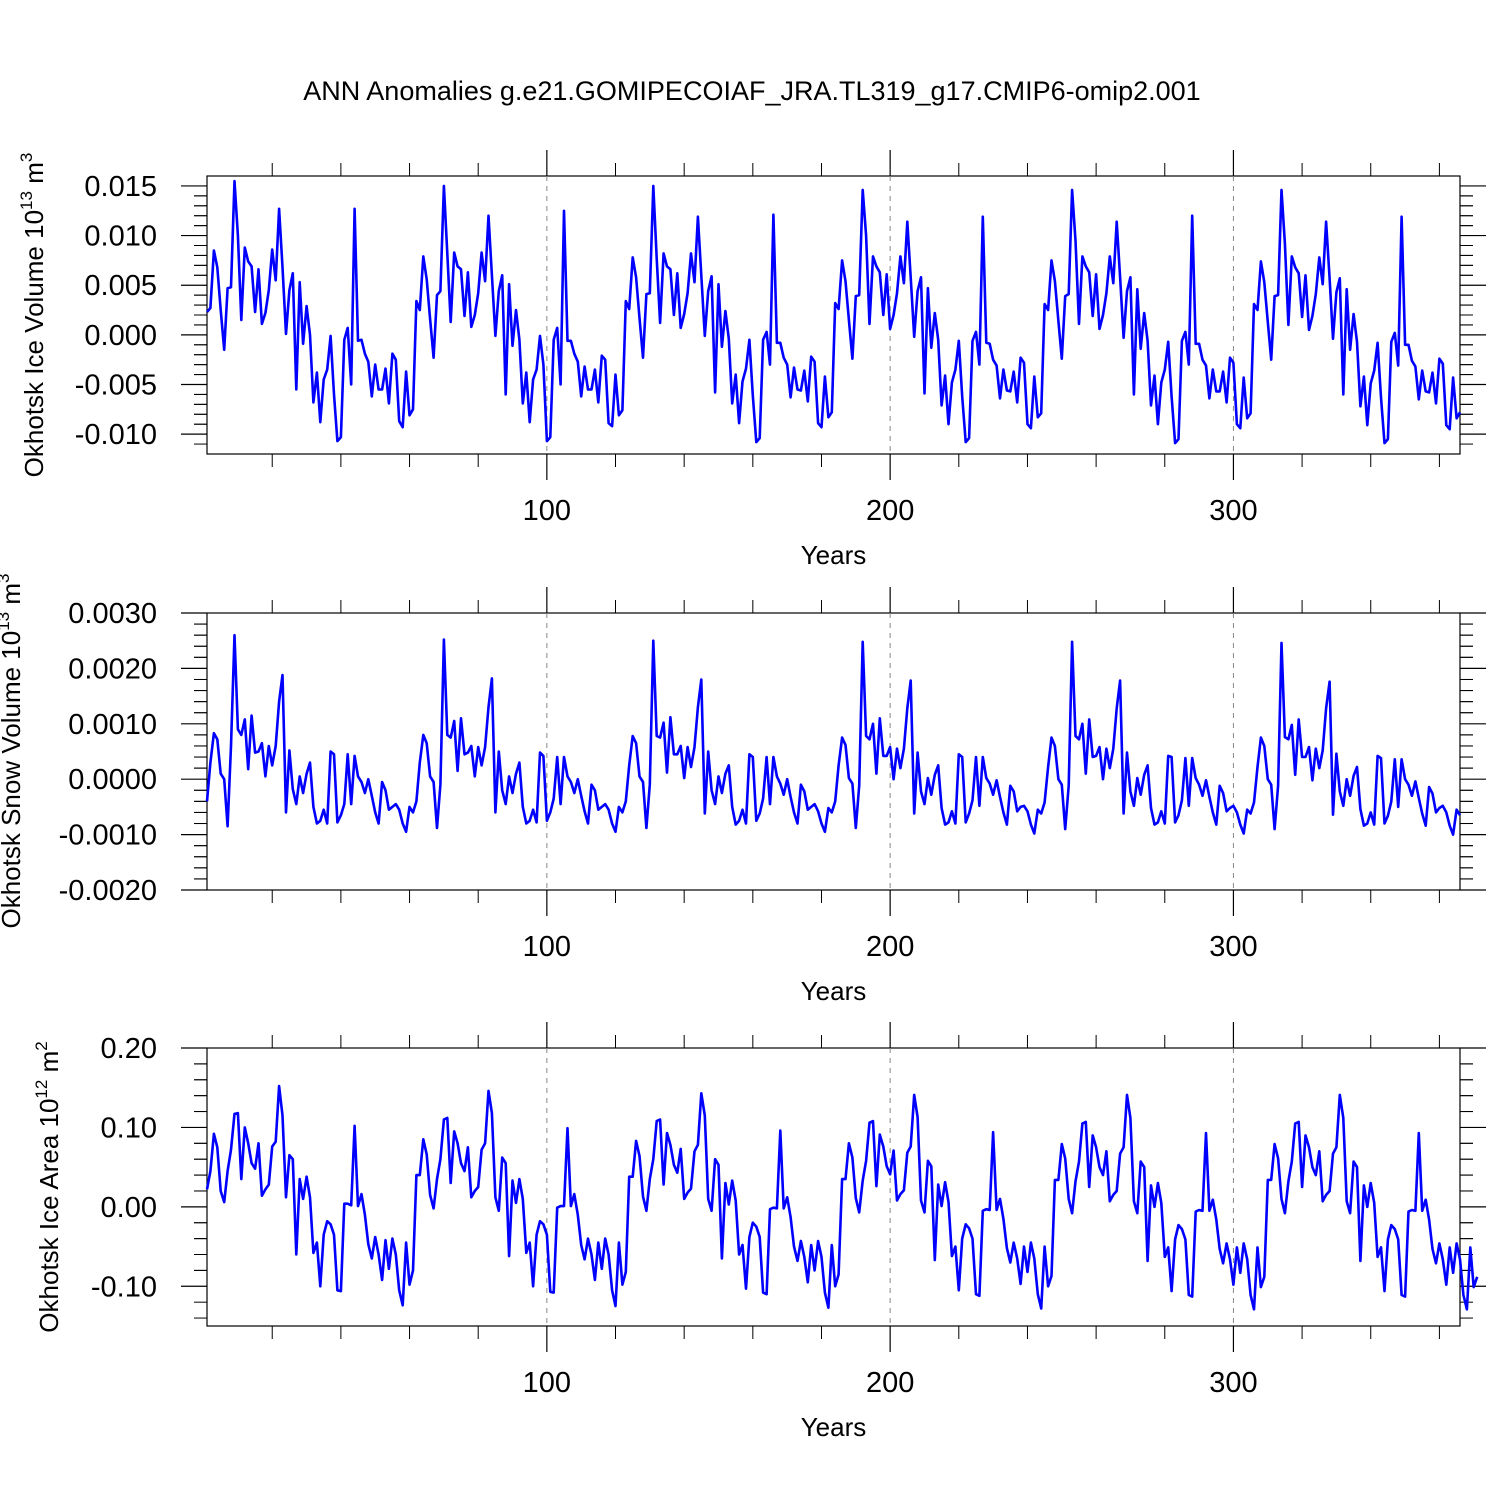 This screenshot has height=1500, width=1500. Describe the element at coordinates (108, 891) in the screenshot. I see `y-tick-label: -0.0020` at that location.